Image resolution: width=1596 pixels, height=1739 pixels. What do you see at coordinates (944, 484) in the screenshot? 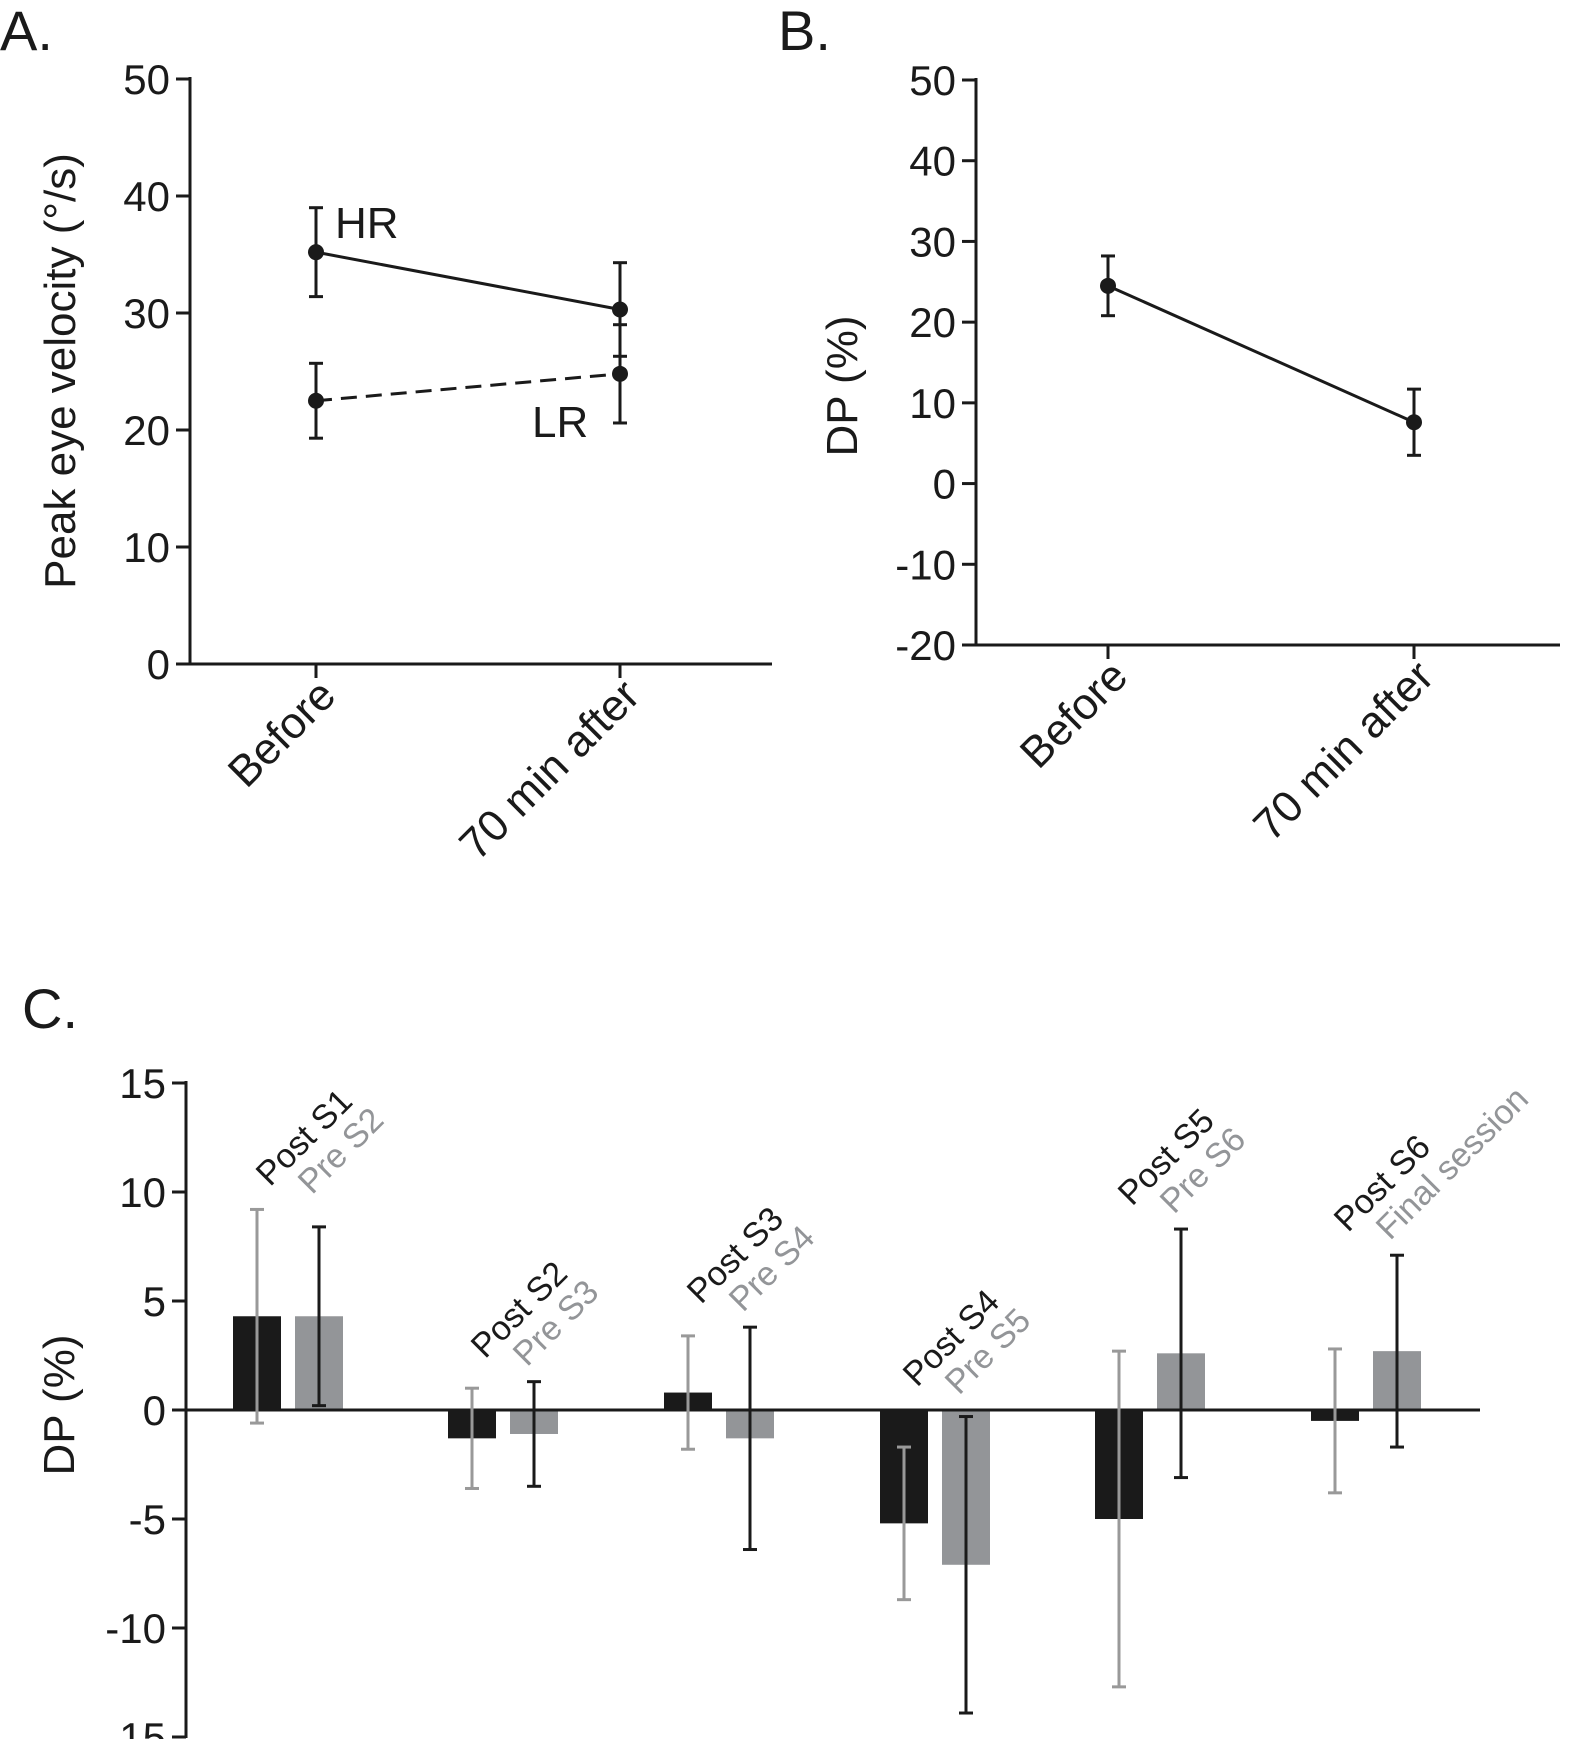
I see `panel-b-y-tick-label: 0` at bounding box center [944, 484].